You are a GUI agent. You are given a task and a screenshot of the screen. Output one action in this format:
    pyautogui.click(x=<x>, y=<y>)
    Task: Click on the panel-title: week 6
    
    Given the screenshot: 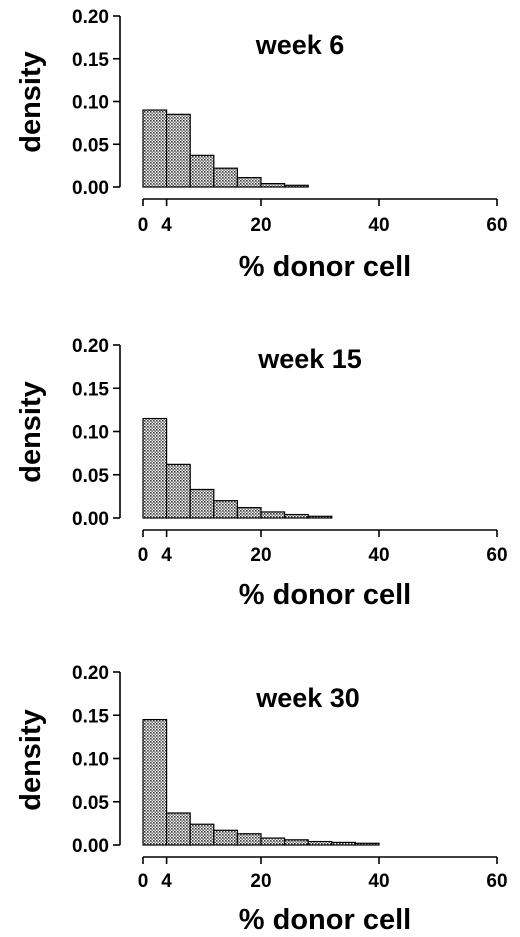 What is the action you would take?
    pyautogui.click(x=300, y=45)
    